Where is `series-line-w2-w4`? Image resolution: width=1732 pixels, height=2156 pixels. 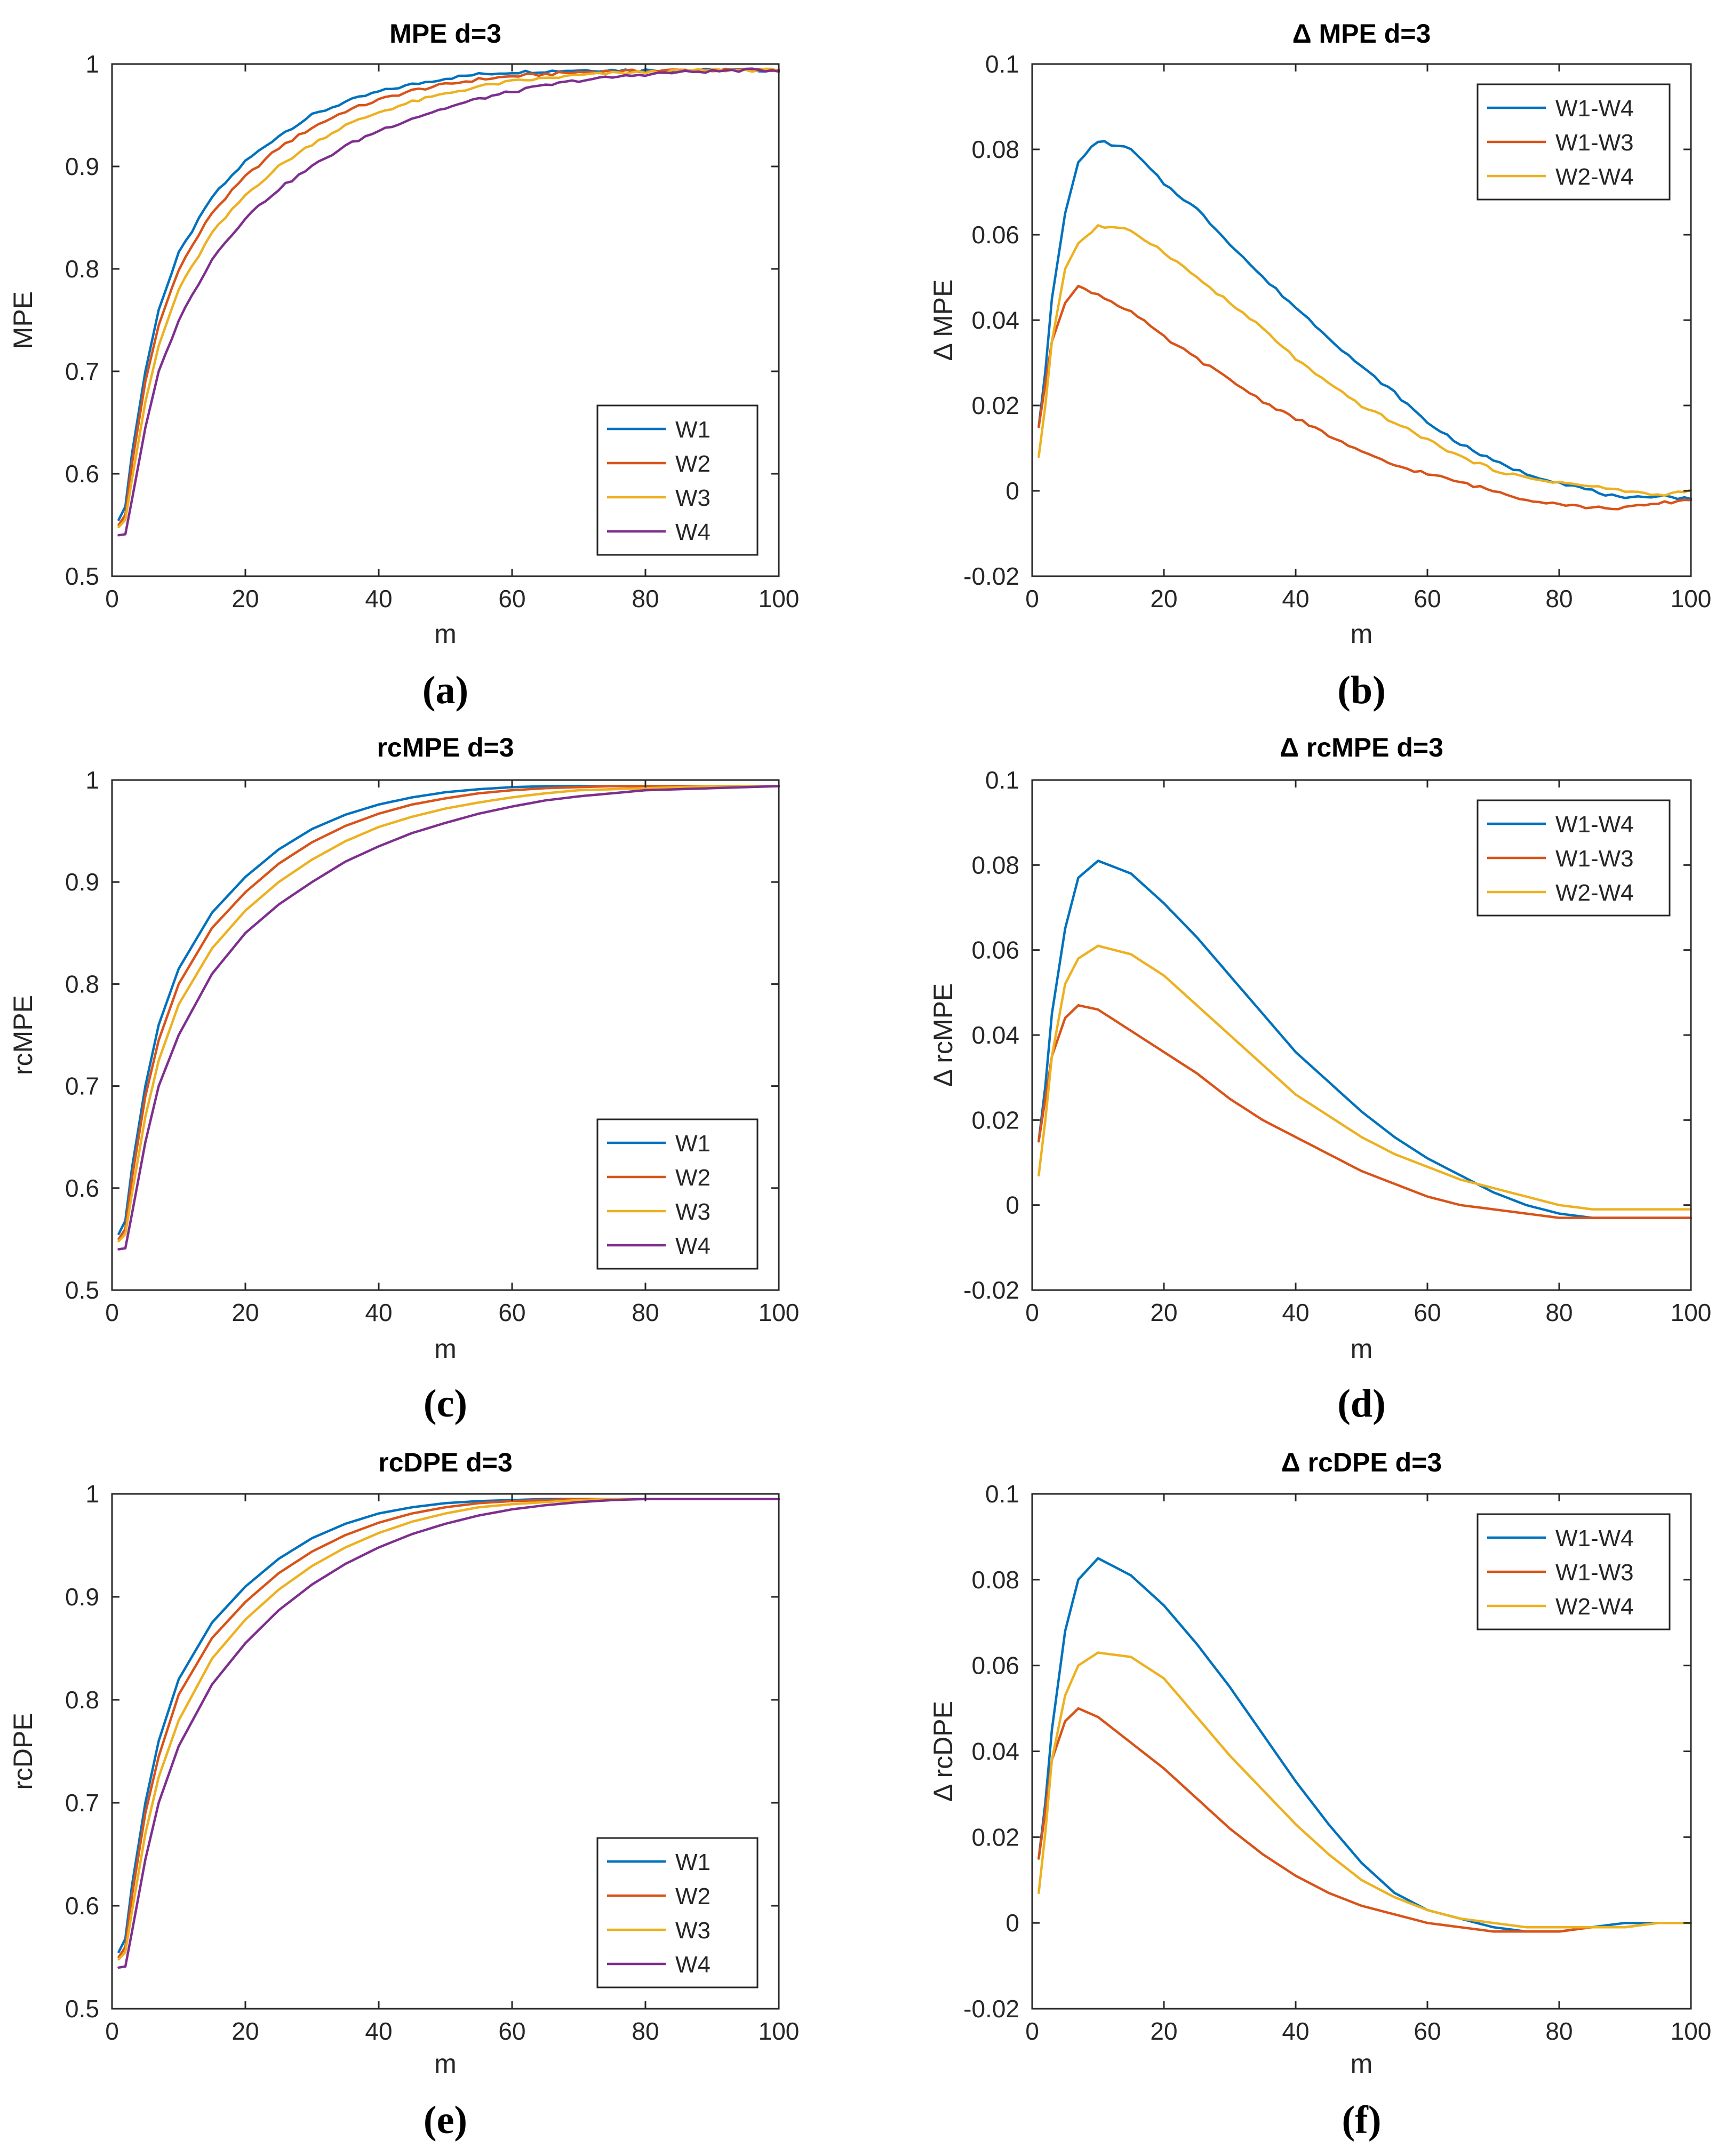
series-line-w2-w4 is located at coordinates (1365, 1790).